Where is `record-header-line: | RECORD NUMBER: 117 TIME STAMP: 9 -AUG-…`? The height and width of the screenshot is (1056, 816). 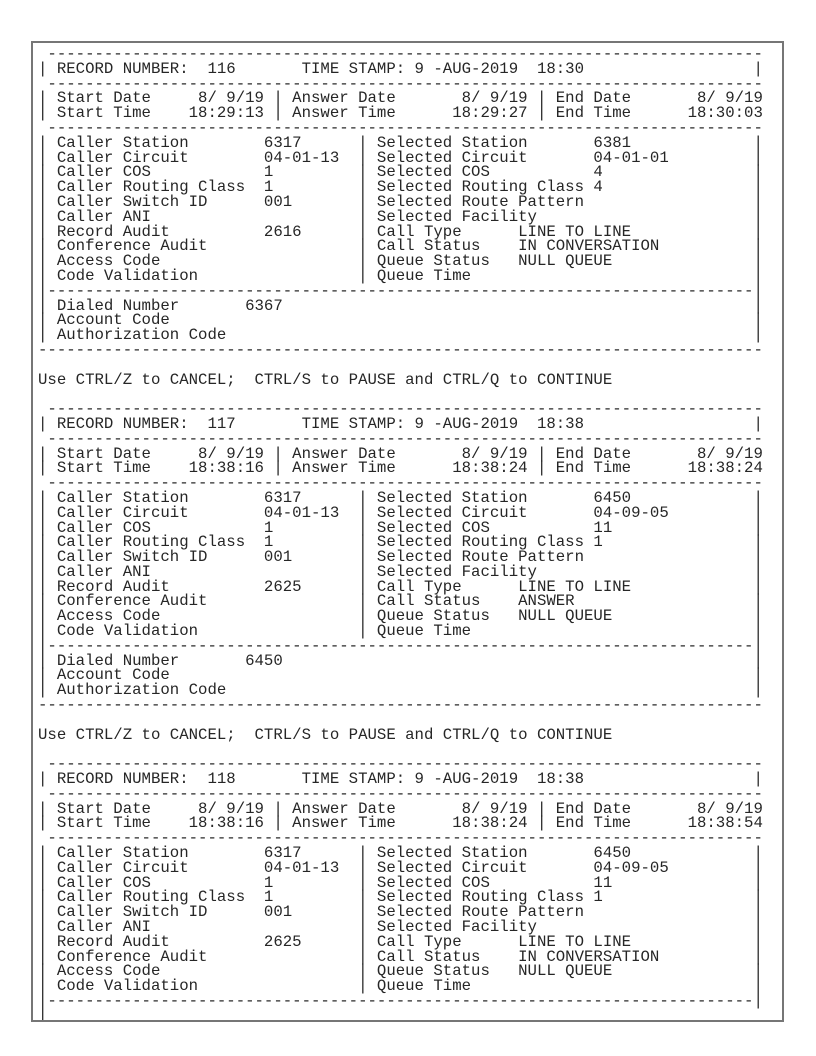
record-header-line: | RECORD NUMBER: 117 TIME STAMP: 9 -AUG-… is located at coordinates (400, 423).